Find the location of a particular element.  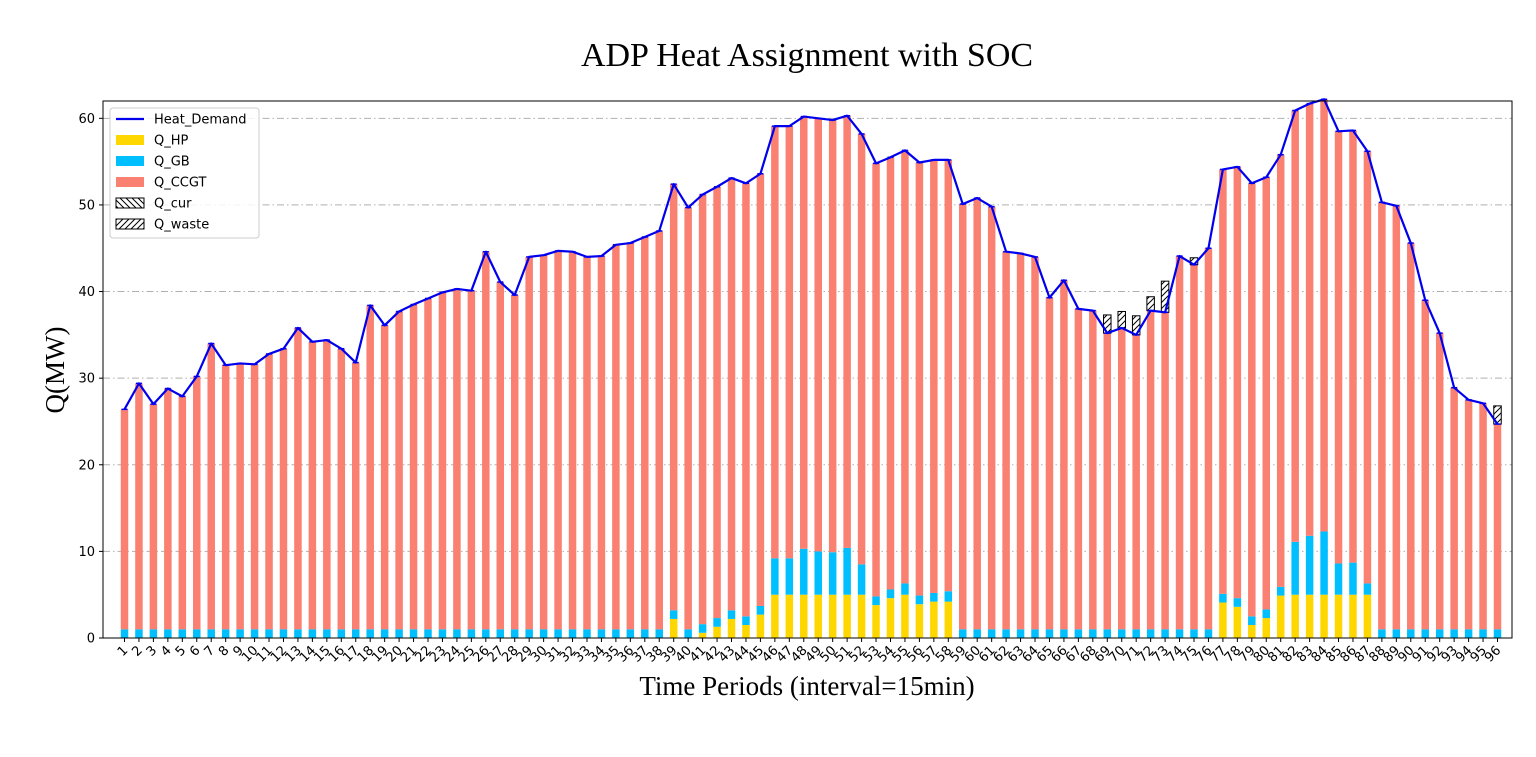

x-axis-label: Time Periods (interval=15min) is located at coordinates (806, 686).